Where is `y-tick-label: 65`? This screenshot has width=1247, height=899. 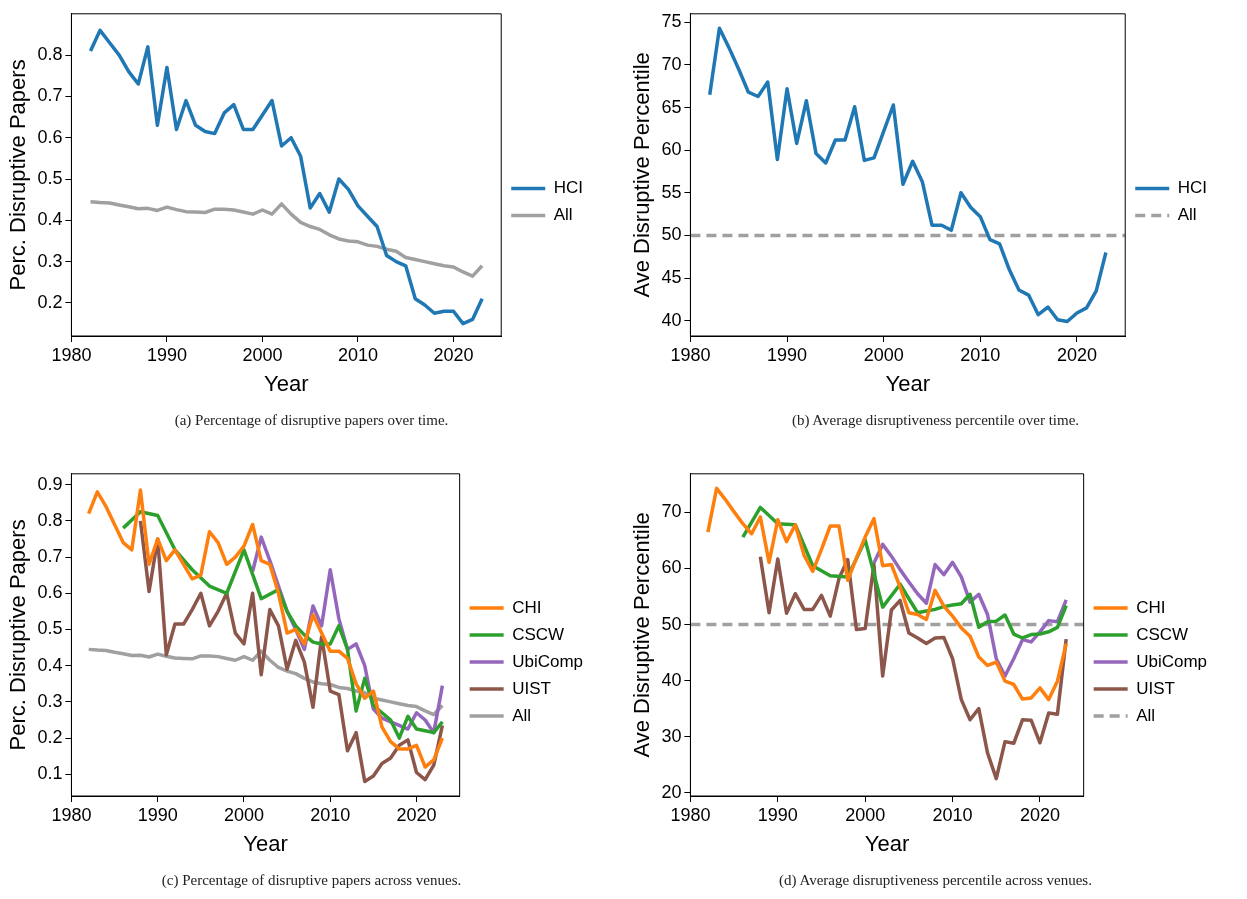 y-tick-label: 65 is located at coordinates (671, 106).